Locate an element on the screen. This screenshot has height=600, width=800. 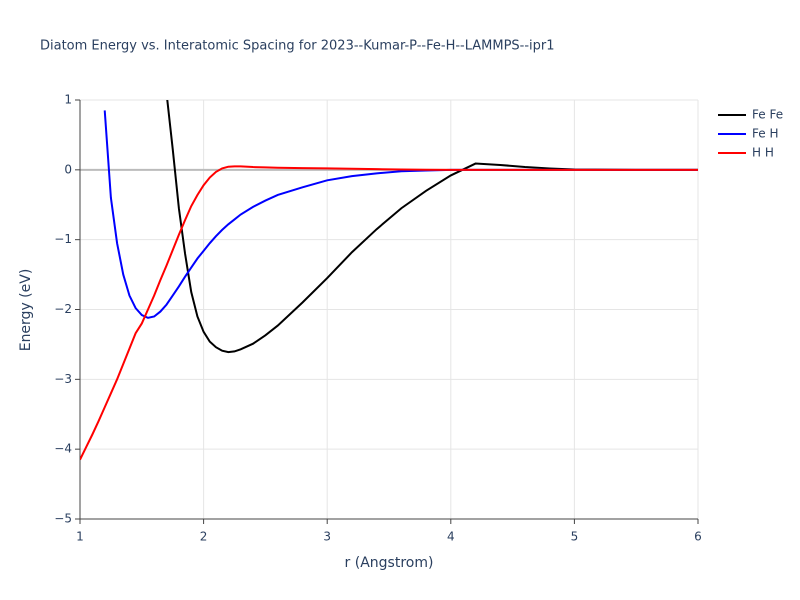
x-axis-label: r (Angstrom) is located at coordinates (389, 563).